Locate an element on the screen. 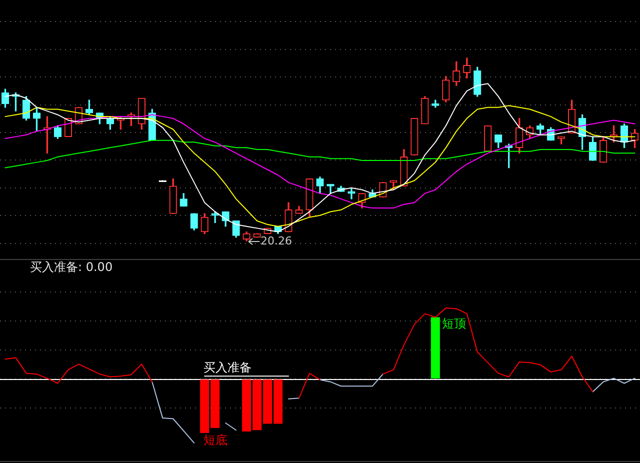  series-label: 短顶 is located at coordinates (454, 323).